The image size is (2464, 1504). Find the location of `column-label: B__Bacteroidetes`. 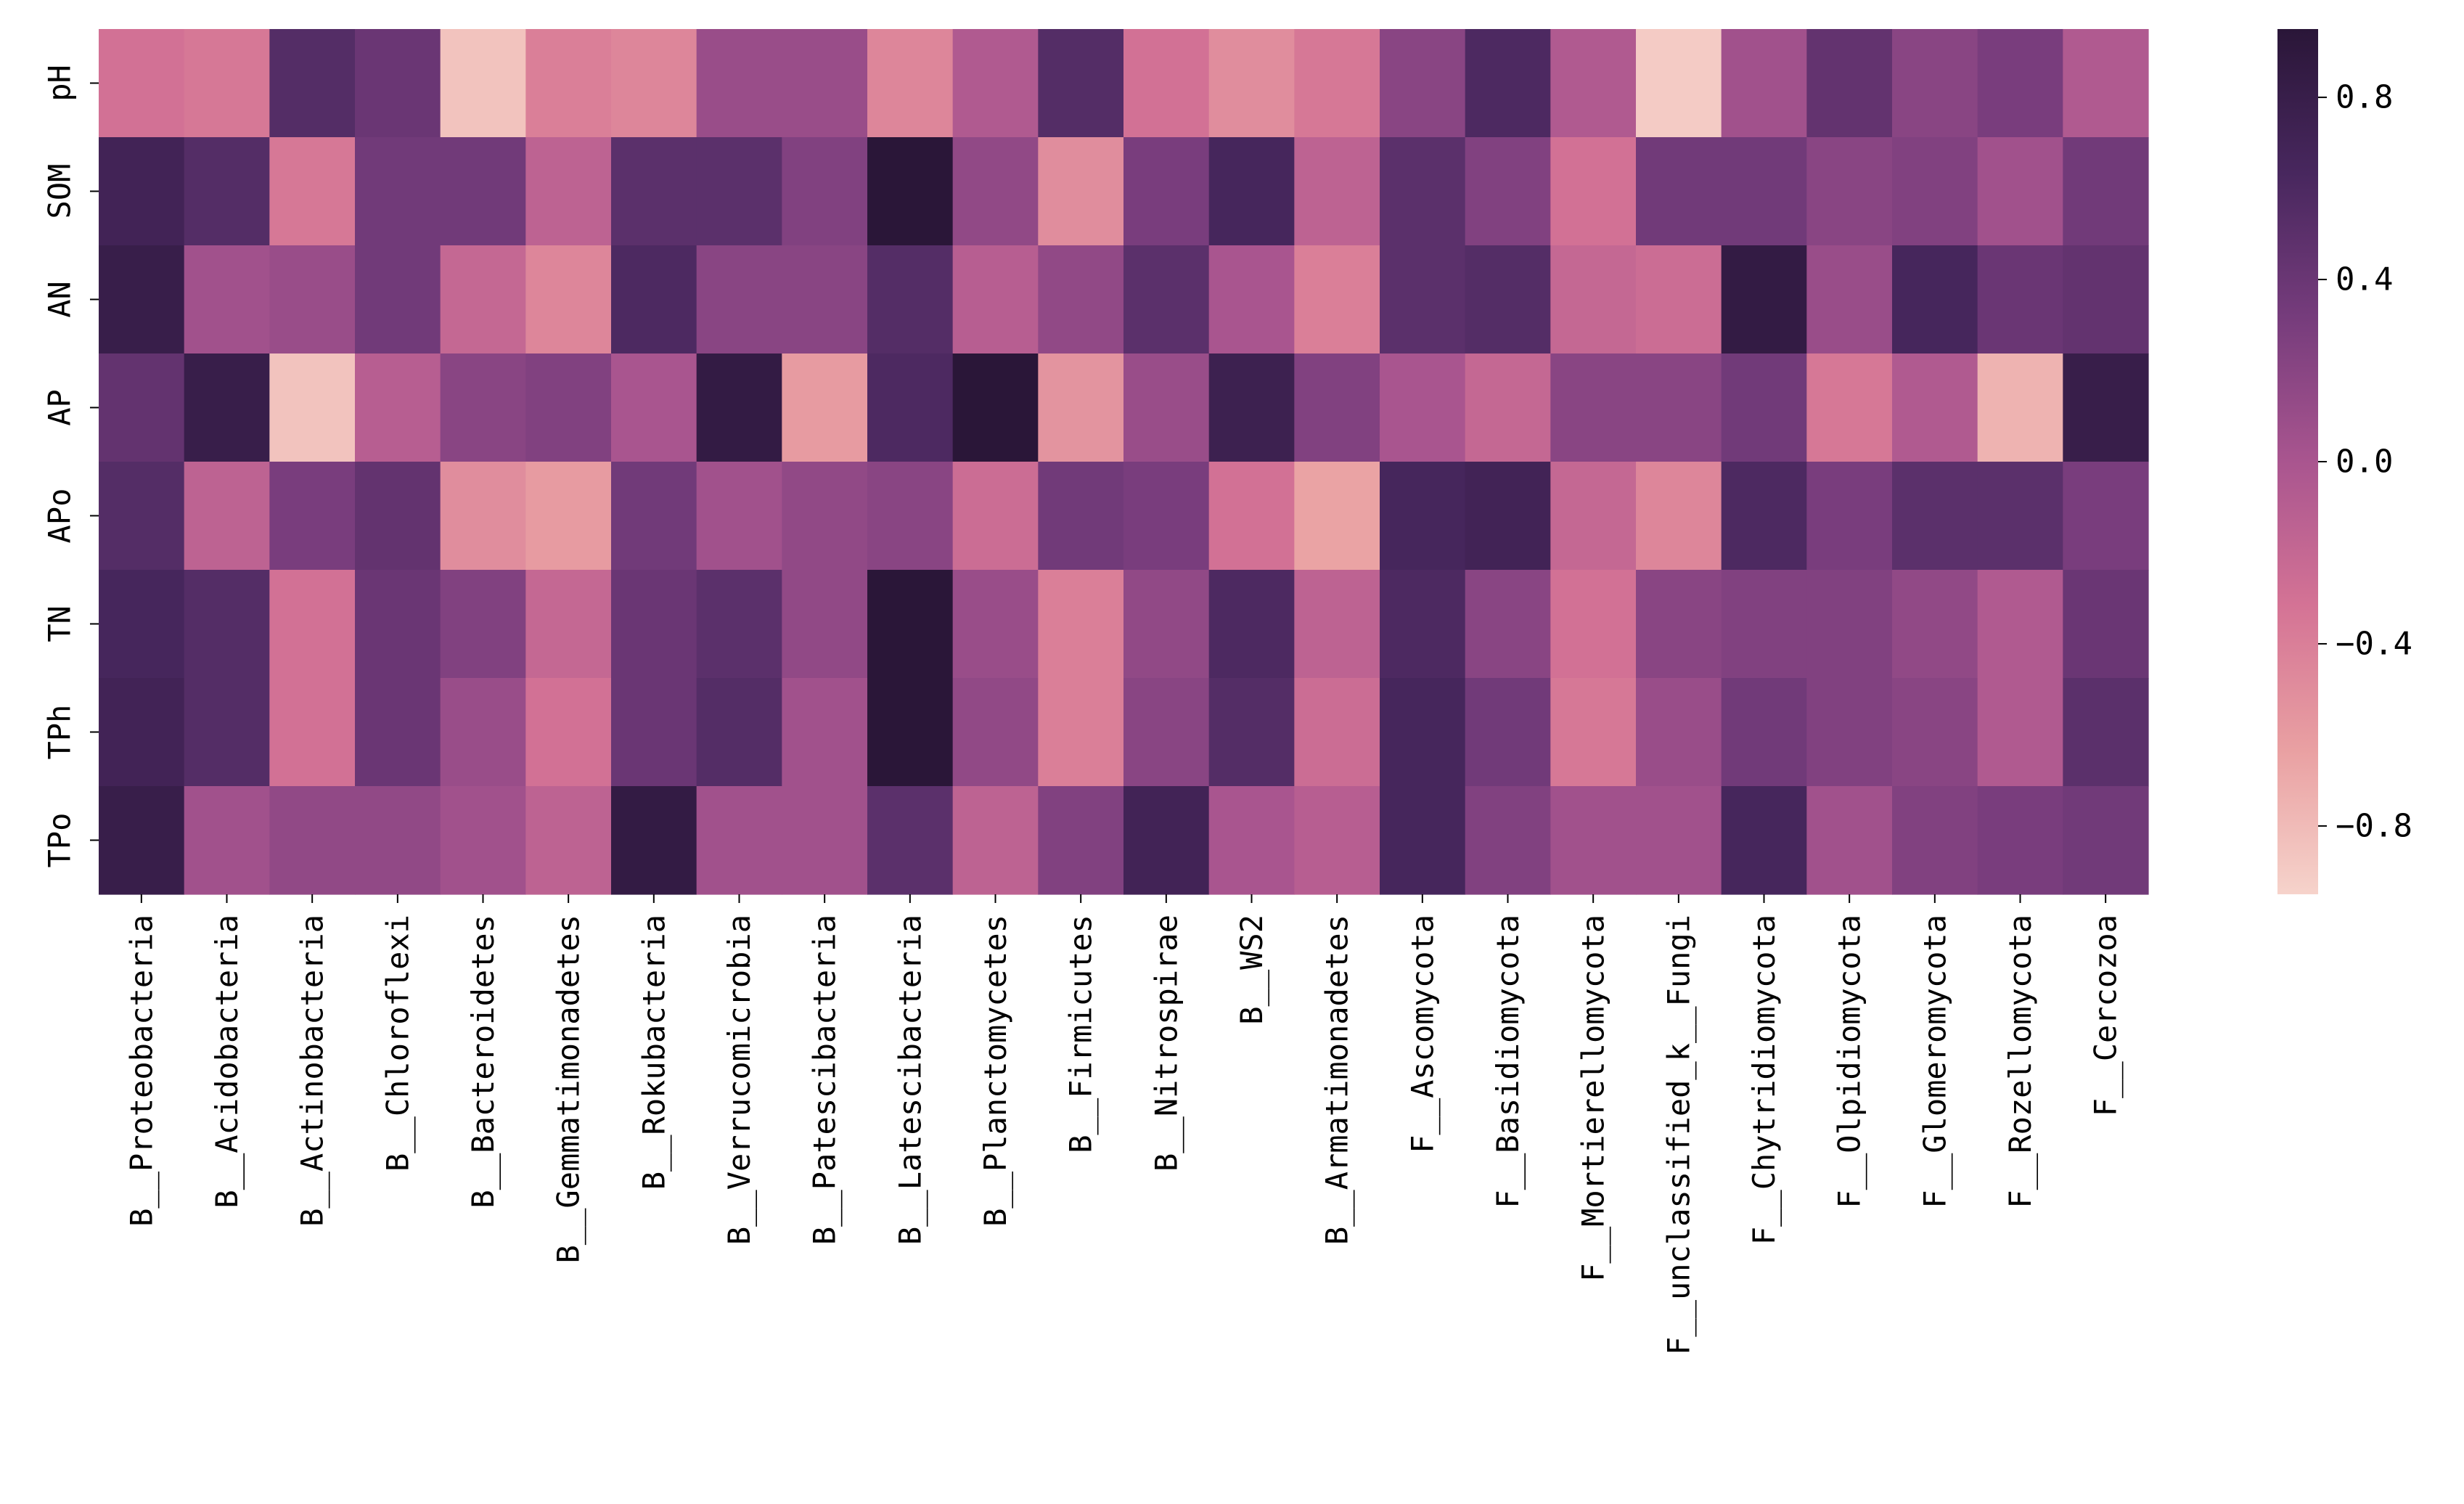

column-label: B__Bacteroidetes is located at coordinates (483, 1062).